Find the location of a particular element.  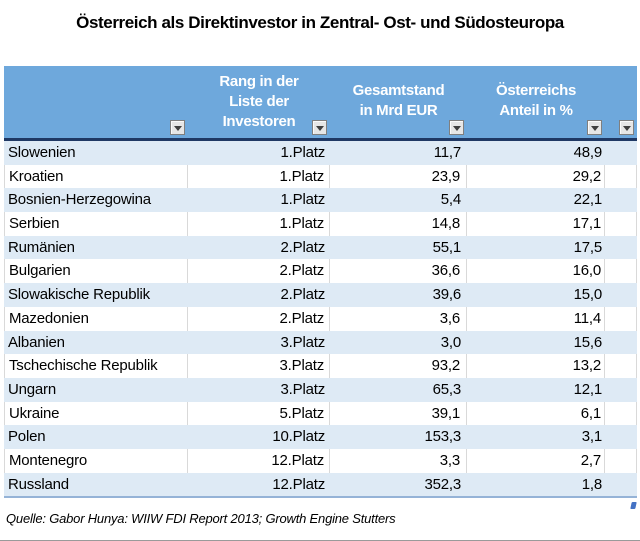

filter-button-country is located at coordinates (177, 127).